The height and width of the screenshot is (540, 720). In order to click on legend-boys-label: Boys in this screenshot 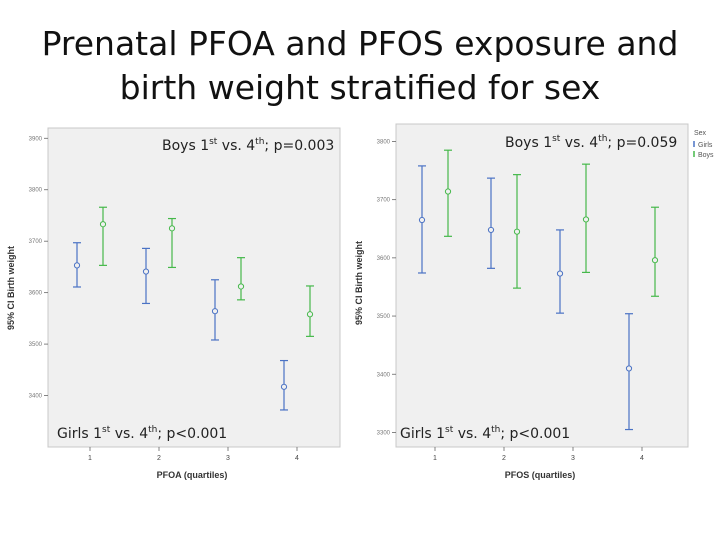, I will do `click(706, 155)`.